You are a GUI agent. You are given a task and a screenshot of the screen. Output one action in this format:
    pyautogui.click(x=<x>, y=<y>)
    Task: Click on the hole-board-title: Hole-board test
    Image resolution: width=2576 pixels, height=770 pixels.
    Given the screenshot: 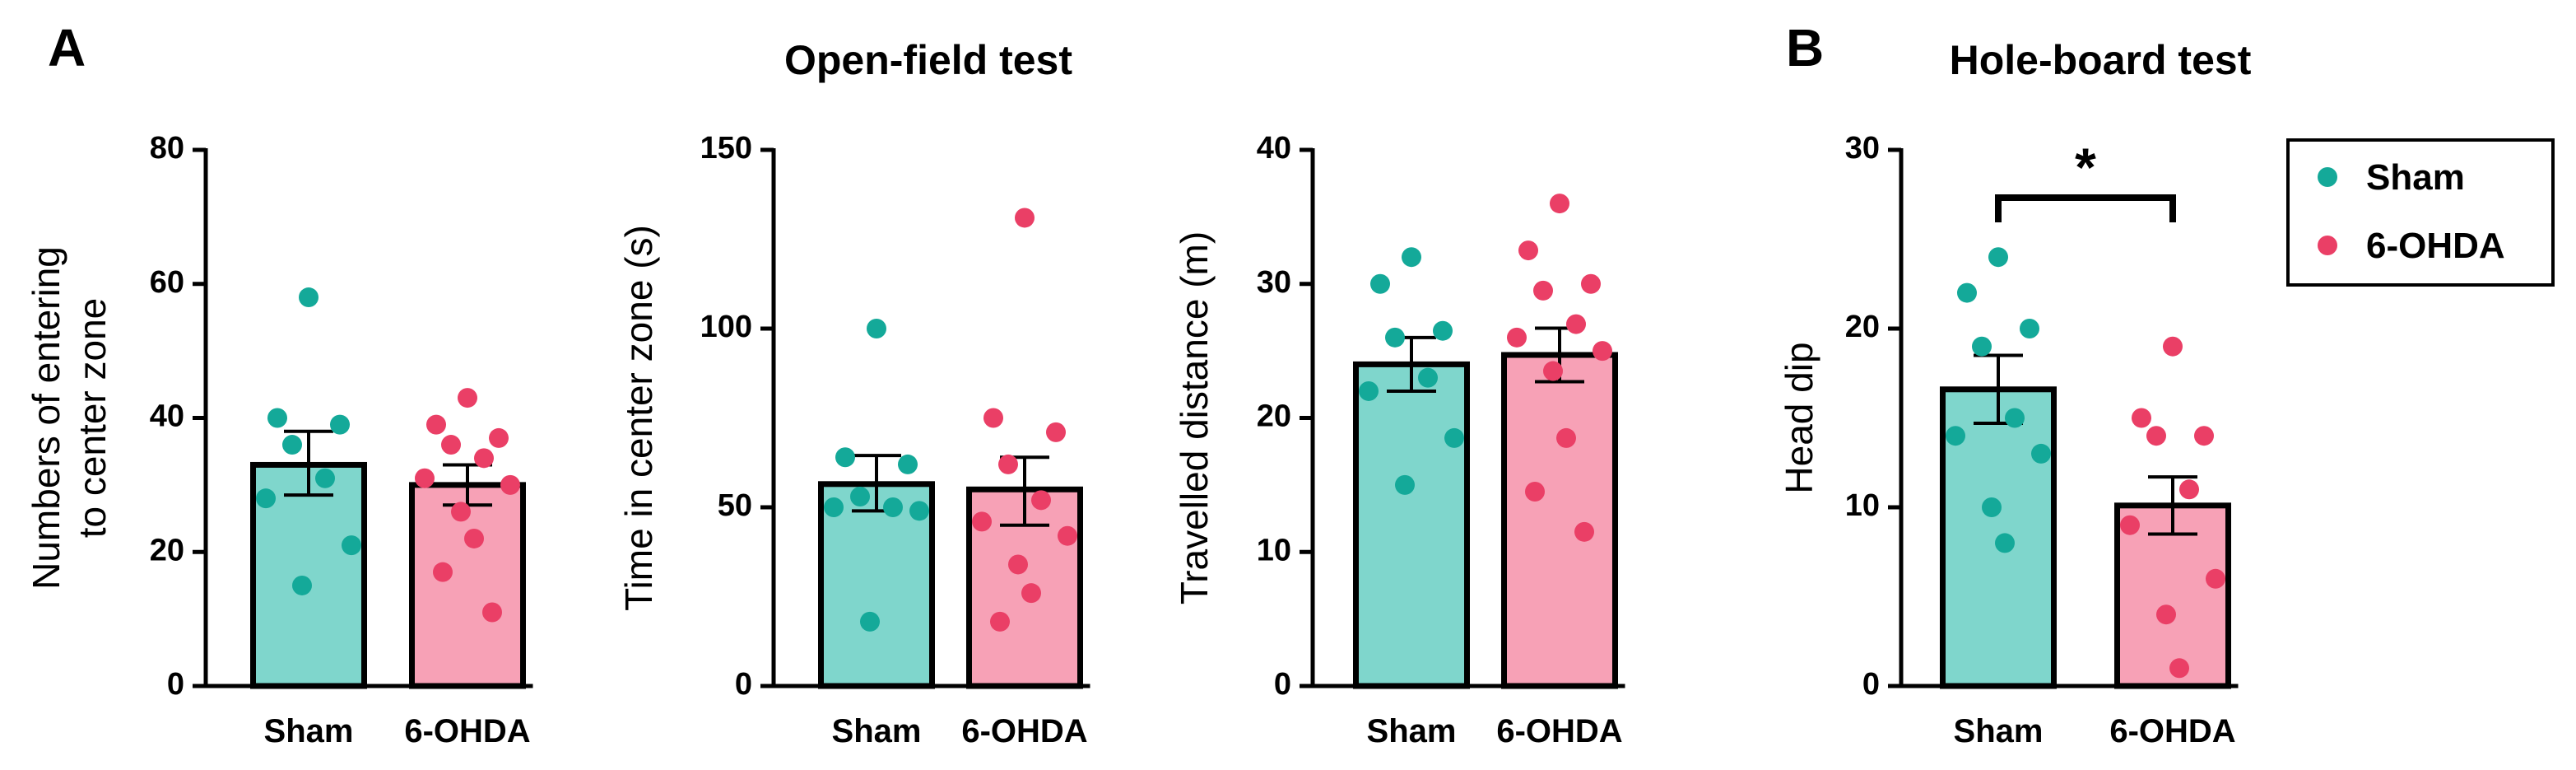 What is the action you would take?
    pyautogui.click(x=2101, y=60)
    